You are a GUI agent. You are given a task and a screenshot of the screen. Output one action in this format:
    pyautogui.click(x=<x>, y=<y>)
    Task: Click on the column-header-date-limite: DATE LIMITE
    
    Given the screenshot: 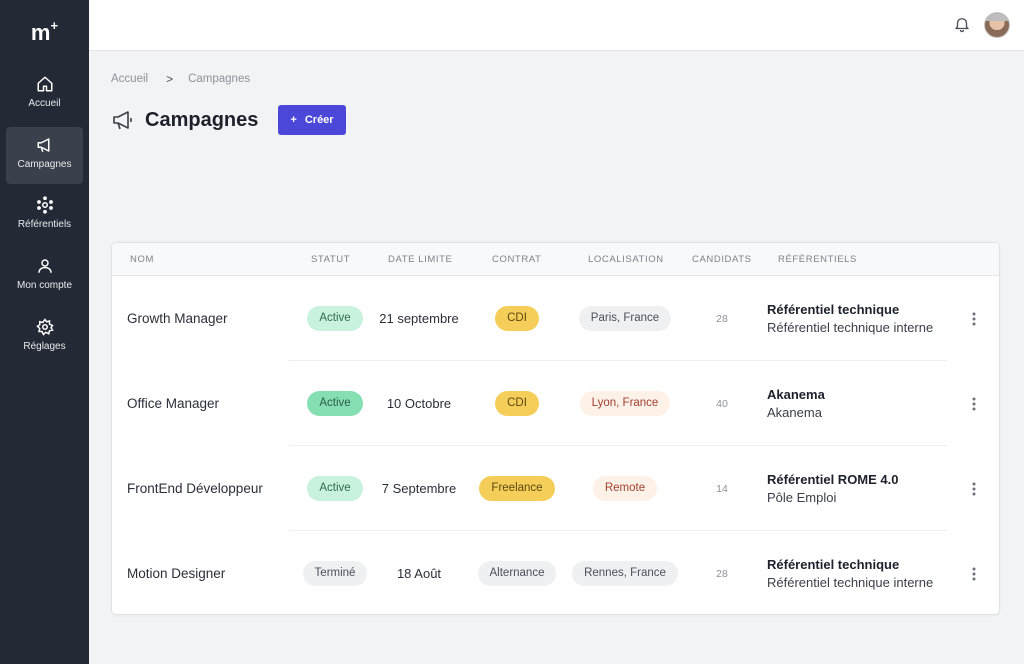 What is the action you would take?
    pyautogui.click(x=420, y=259)
    